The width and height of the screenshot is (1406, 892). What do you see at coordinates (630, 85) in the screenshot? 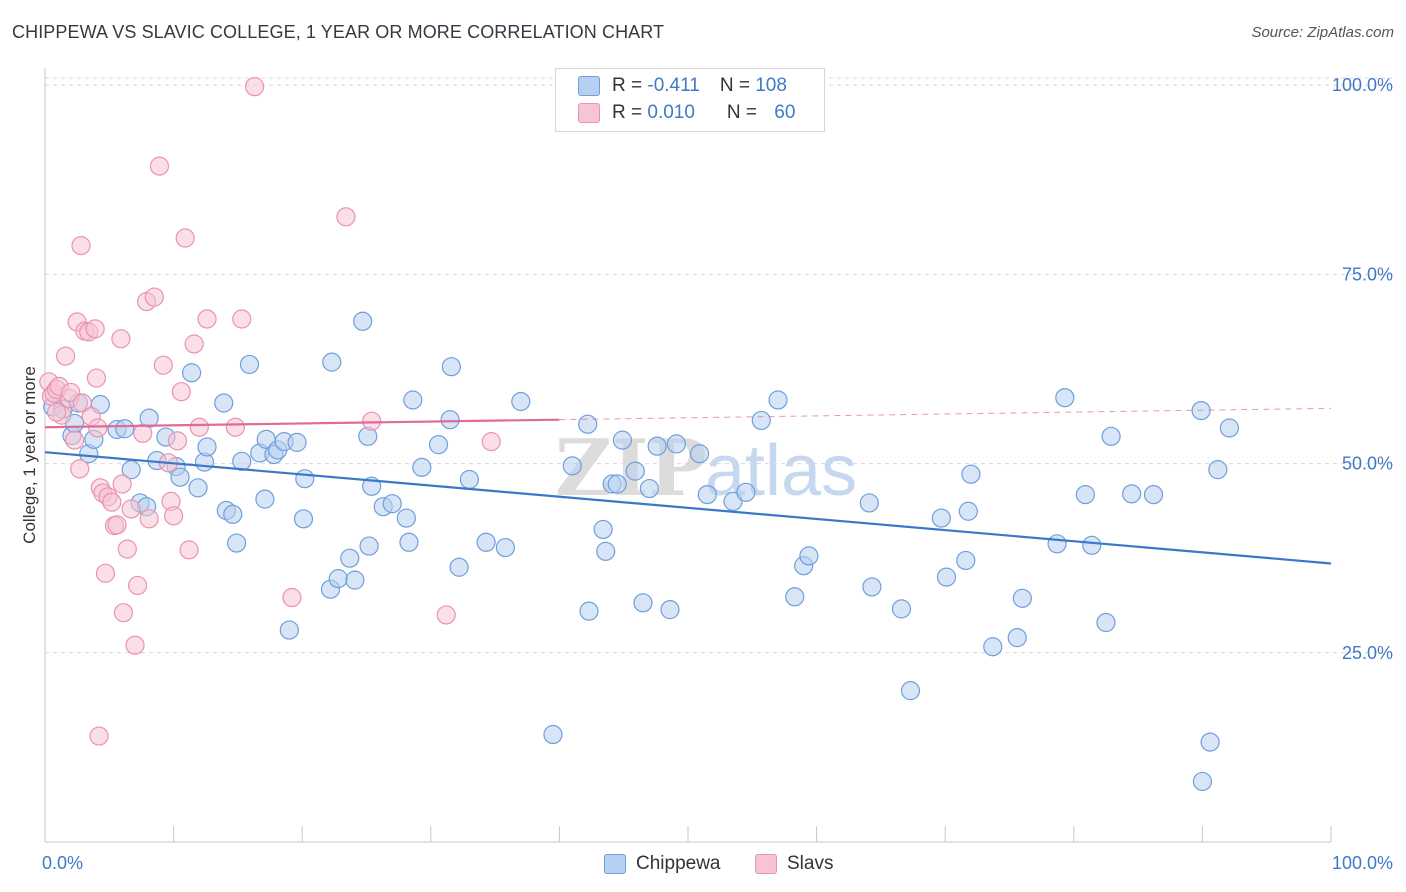
I see `chippewa-r-label: R =` at bounding box center [630, 85].